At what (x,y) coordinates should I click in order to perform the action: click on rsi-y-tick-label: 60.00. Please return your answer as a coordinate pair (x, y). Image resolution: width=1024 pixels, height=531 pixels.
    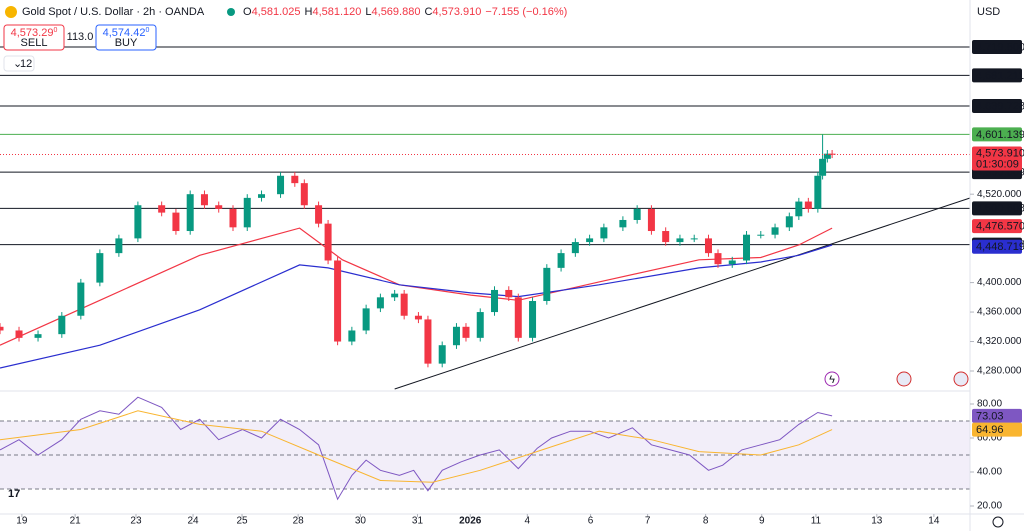
    Looking at the image, I should click on (989, 438).